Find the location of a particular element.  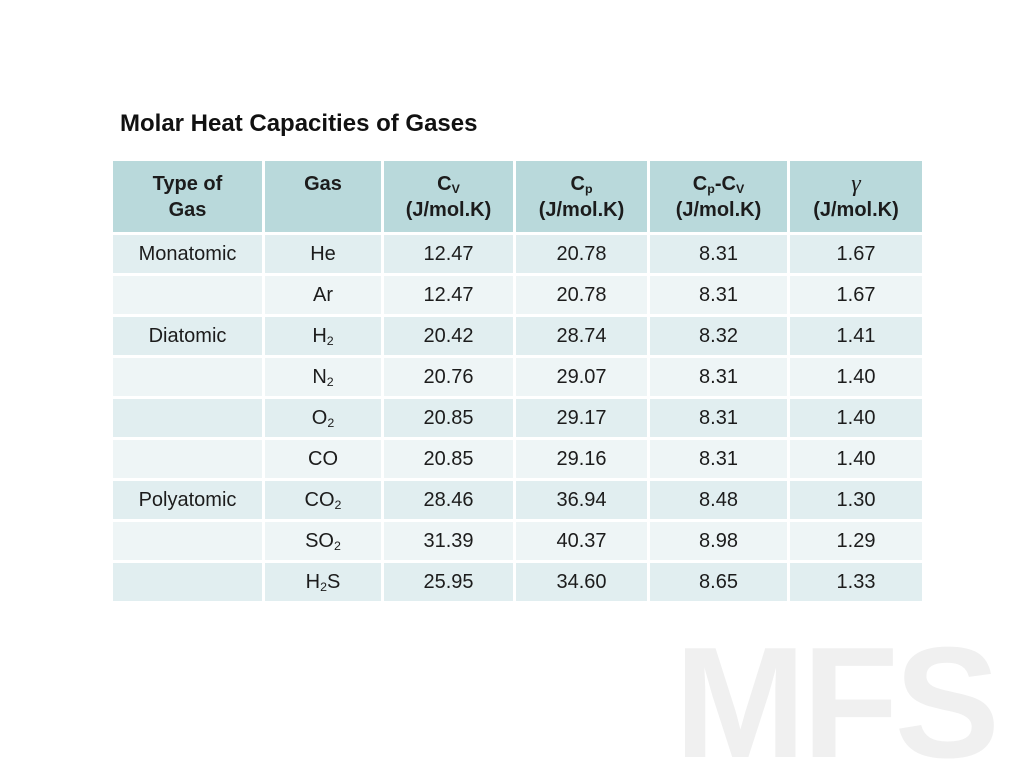

column-header-cv: CV (J/mol.K) is located at coordinates (448, 196).